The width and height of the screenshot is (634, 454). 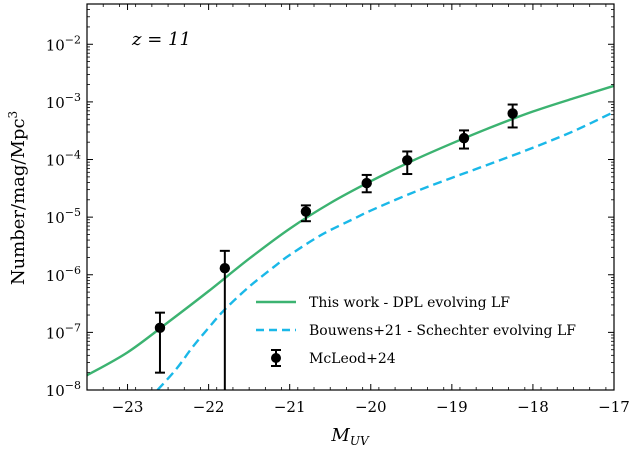 I want to click on y-tick-label: 10⁻⁷, so click(x=63, y=331).